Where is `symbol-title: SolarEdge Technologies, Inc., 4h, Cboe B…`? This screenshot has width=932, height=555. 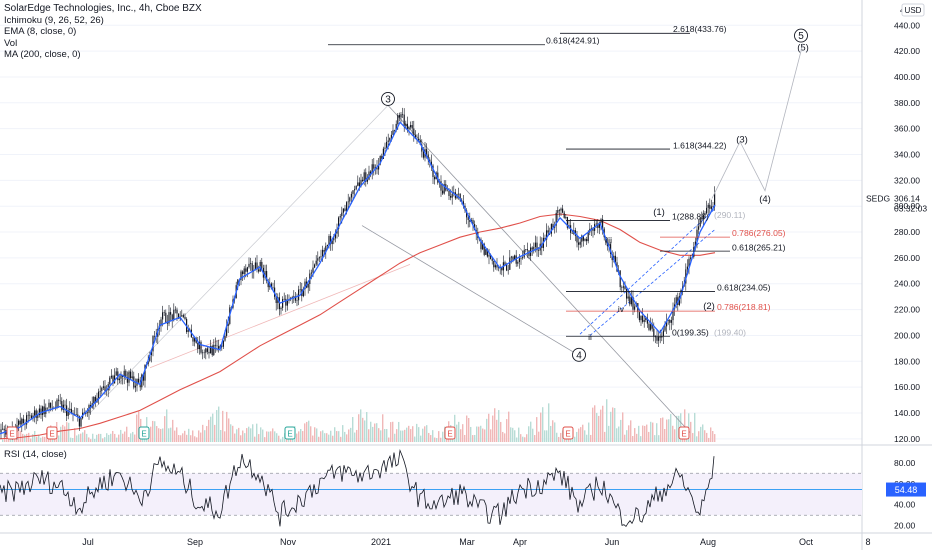
symbol-title: SolarEdge Technologies, Inc., 4h, Cboe B… is located at coordinates (103, 8).